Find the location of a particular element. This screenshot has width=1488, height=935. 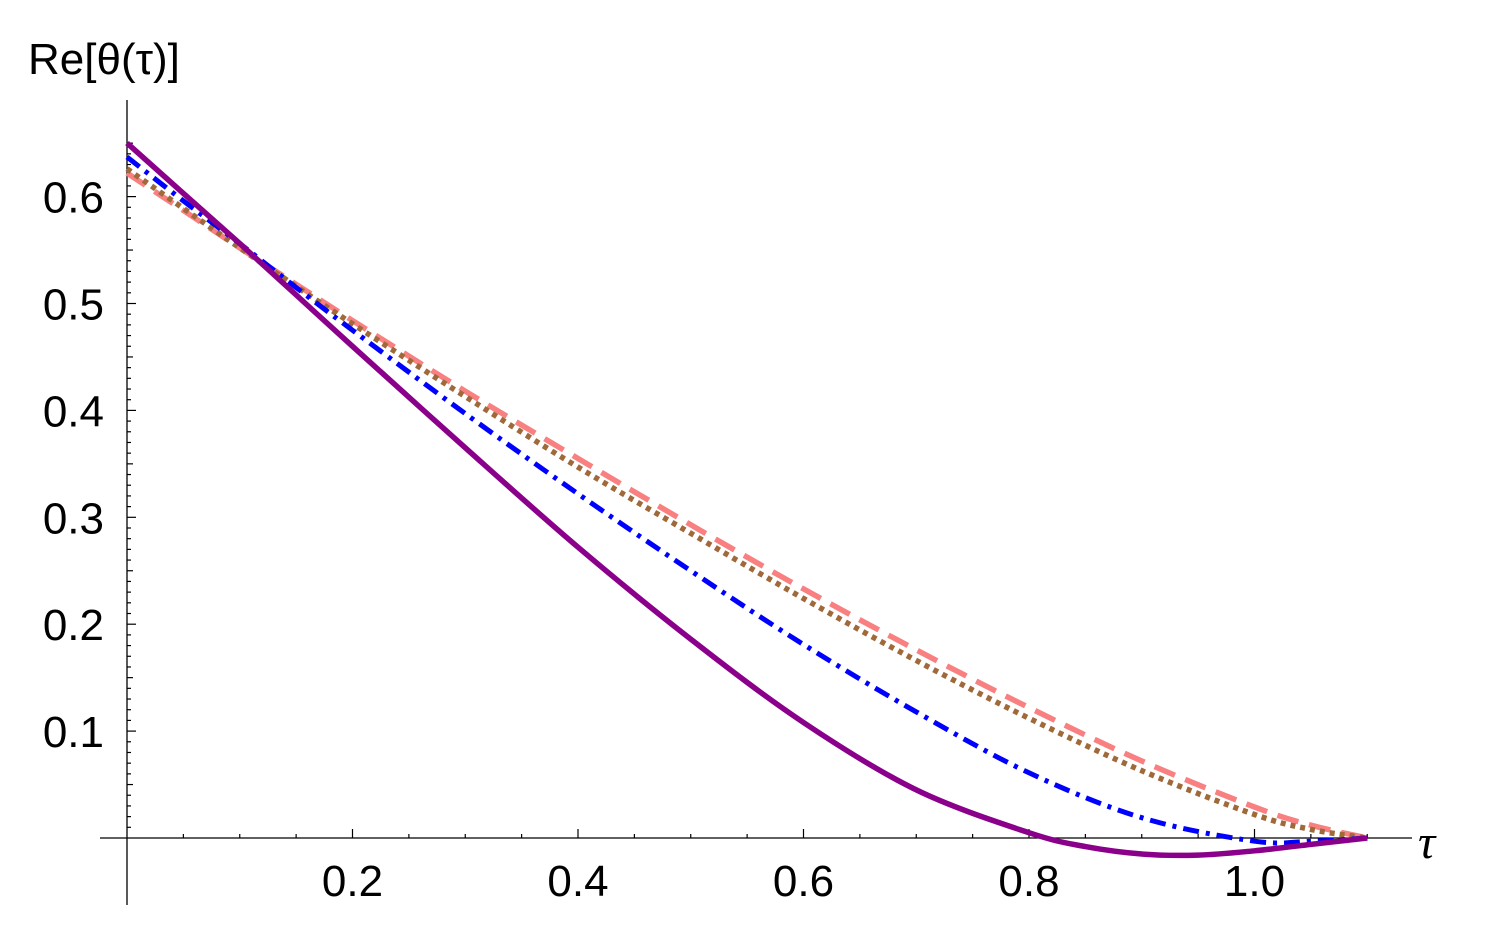

y-tick-label: 0.1 is located at coordinates (73, 732).